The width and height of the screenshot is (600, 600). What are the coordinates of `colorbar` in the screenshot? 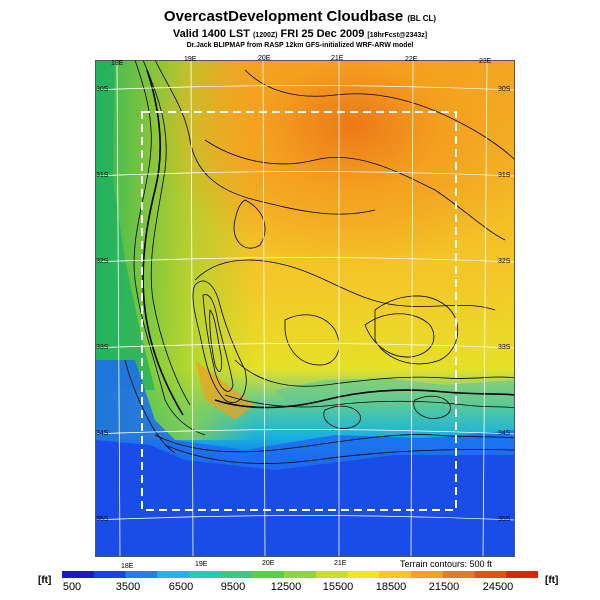 It's located at (300, 574).